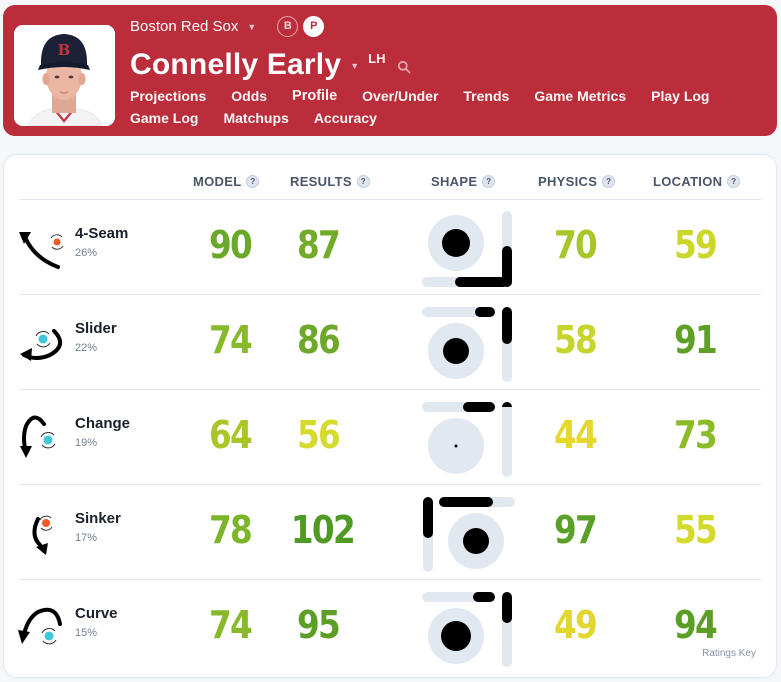 The image size is (781, 682). What do you see at coordinates (318, 435) in the screenshot?
I see `results-score: 56` at bounding box center [318, 435].